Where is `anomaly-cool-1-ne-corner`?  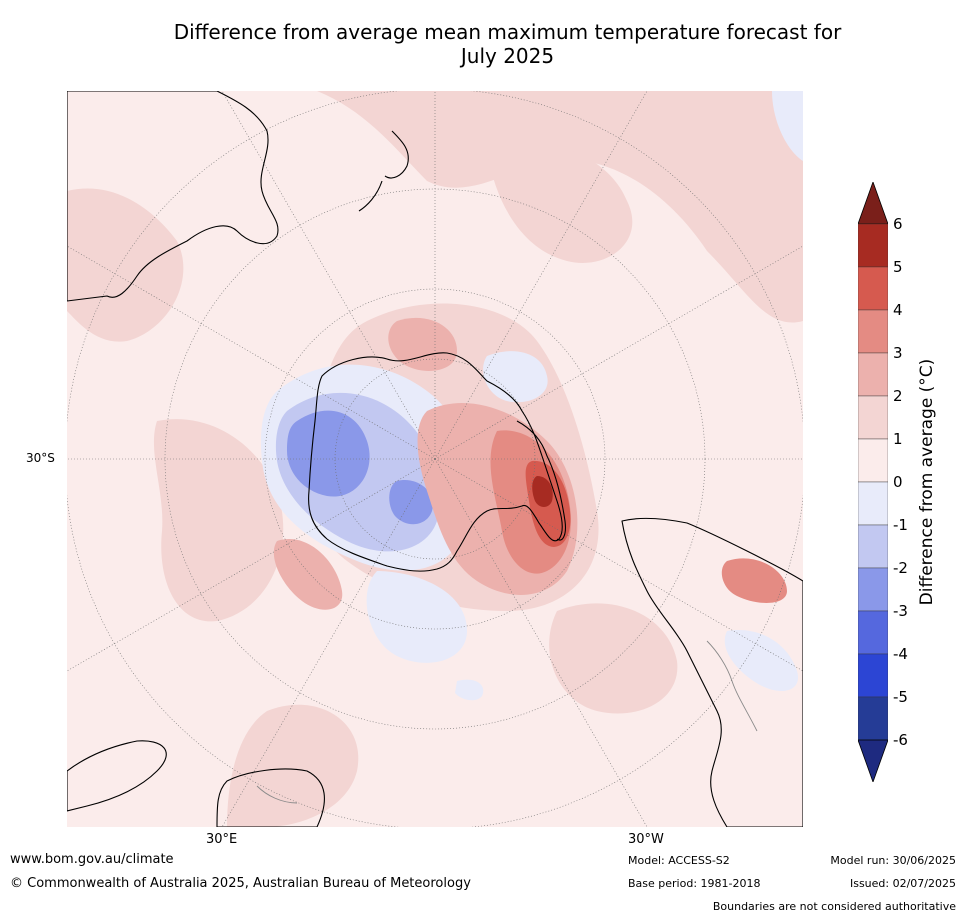
anomaly-cool-1-ne-corner is located at coordinates (787, 126).